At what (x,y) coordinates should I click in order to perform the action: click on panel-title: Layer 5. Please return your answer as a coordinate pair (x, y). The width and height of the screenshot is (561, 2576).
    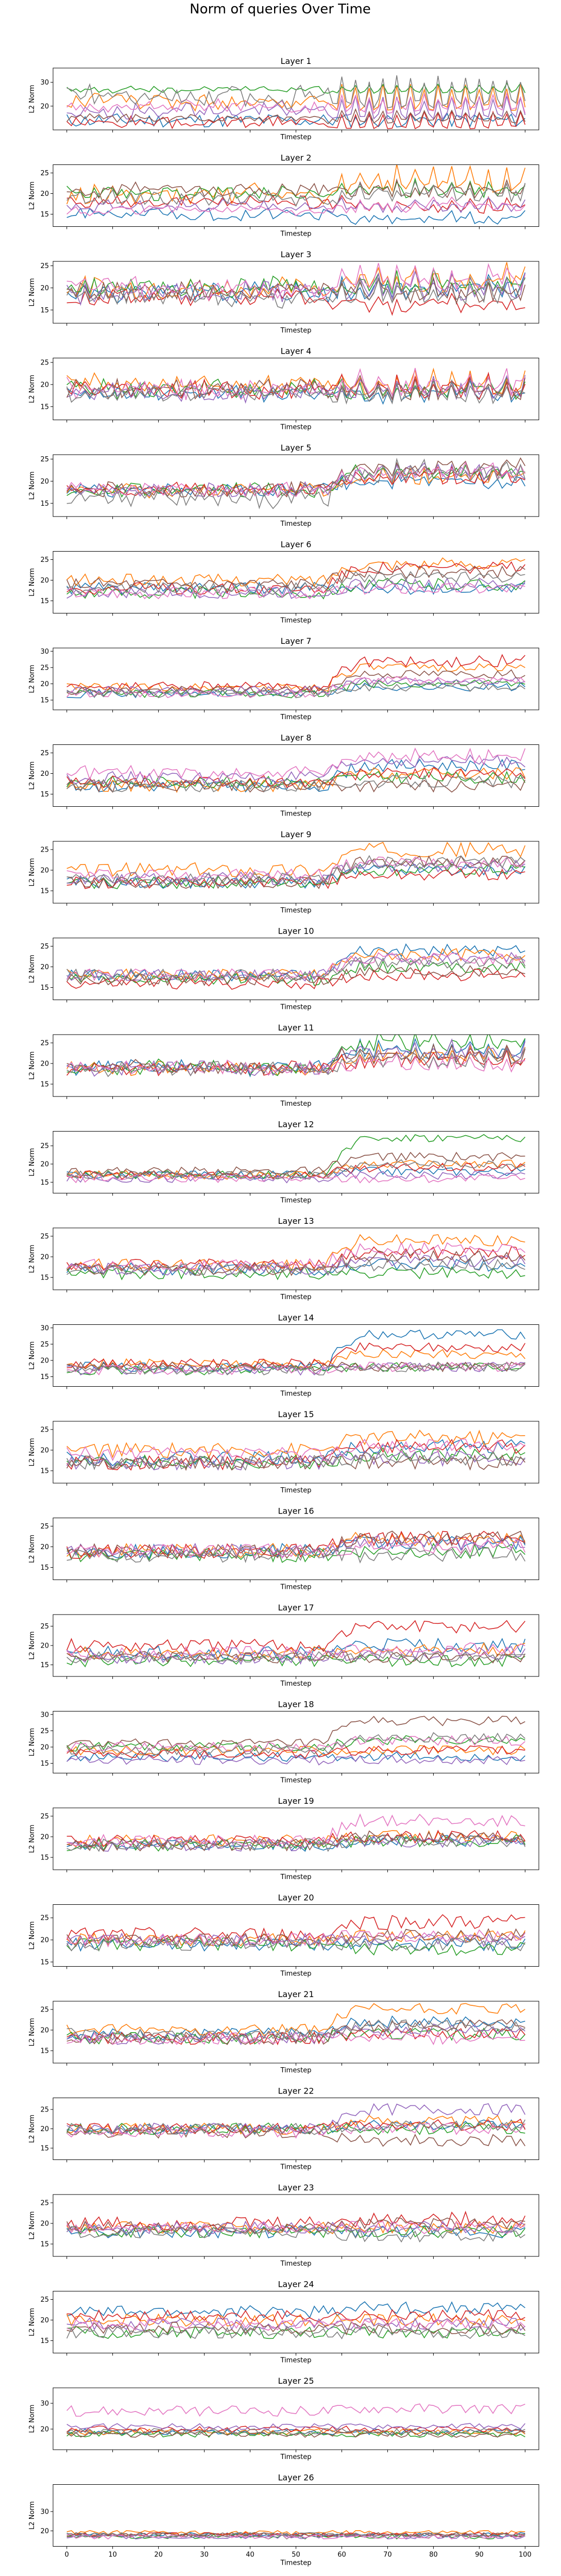
    Looking at the image, I should click on (296, 448).